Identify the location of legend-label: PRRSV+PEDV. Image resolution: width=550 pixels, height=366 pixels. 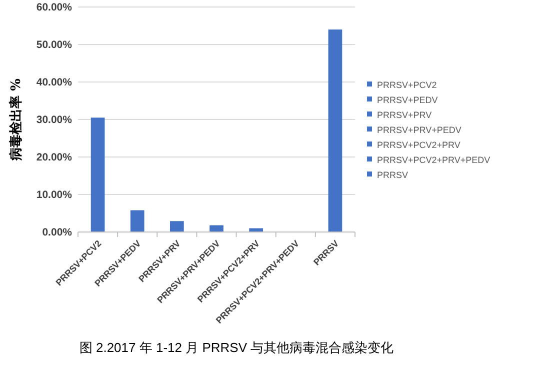
(407, 100).